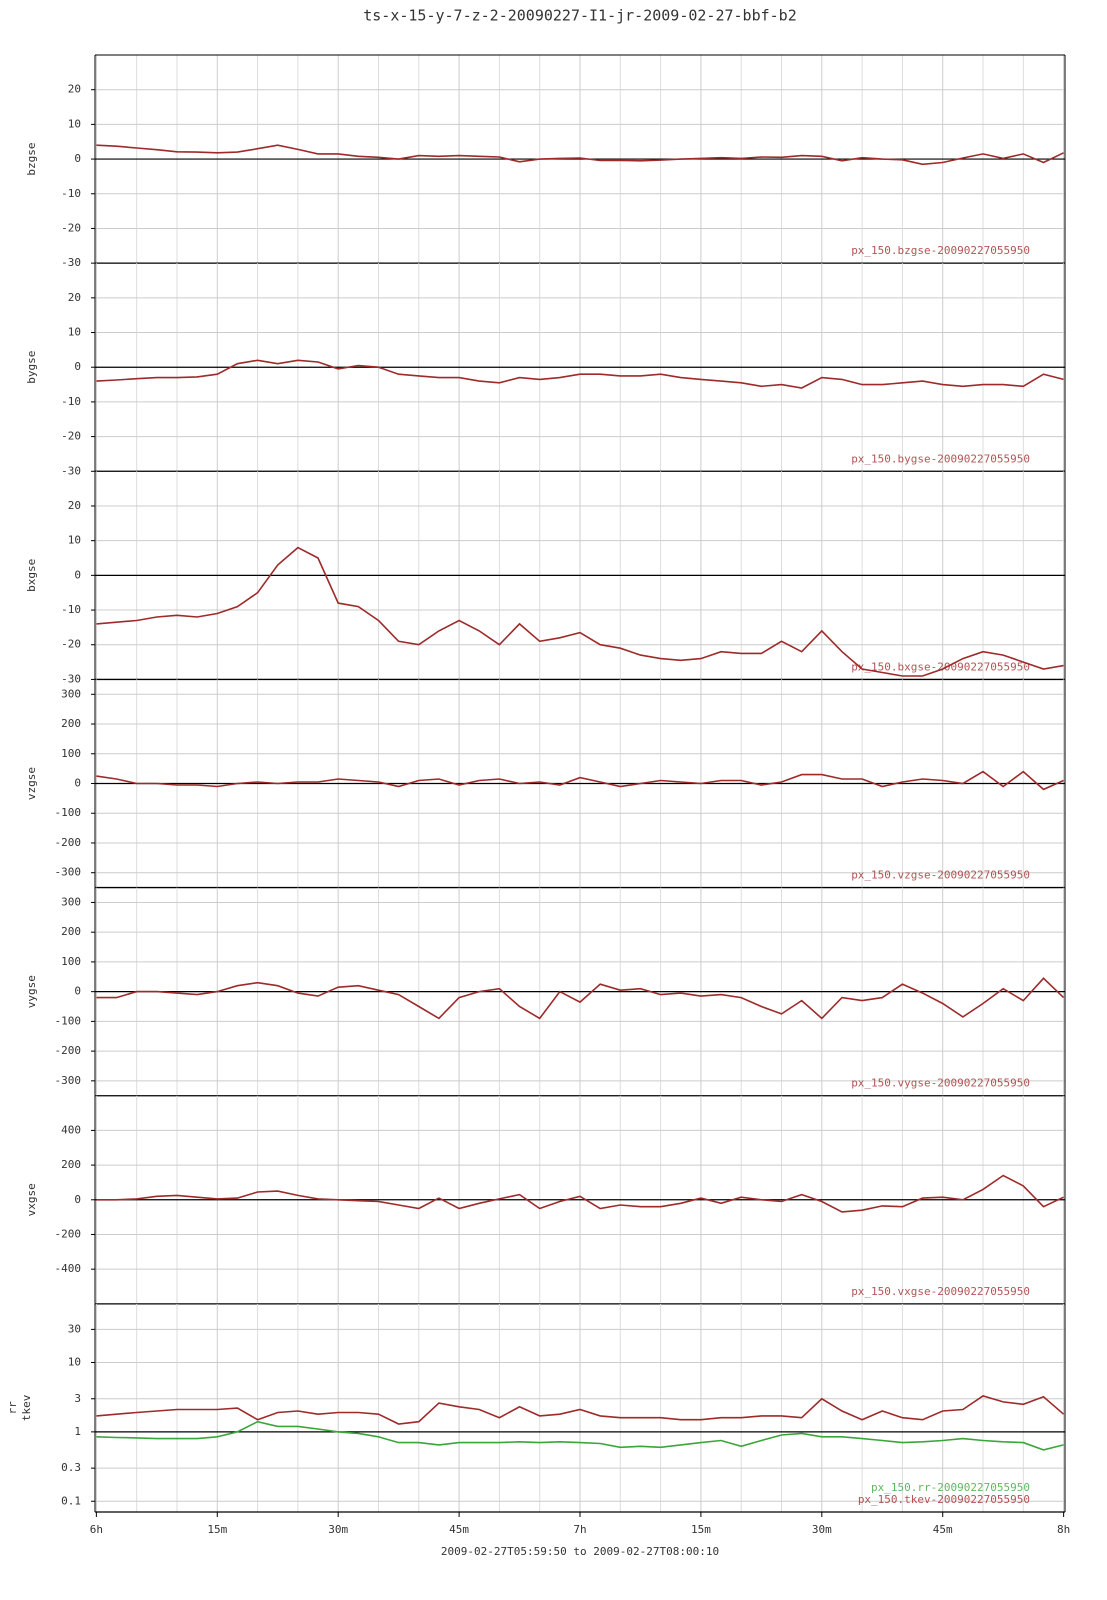 Image resolution: width=1107 pixels, height=1600 pixels. I want to click on y-tick-label: -400, so click(68, 1268).